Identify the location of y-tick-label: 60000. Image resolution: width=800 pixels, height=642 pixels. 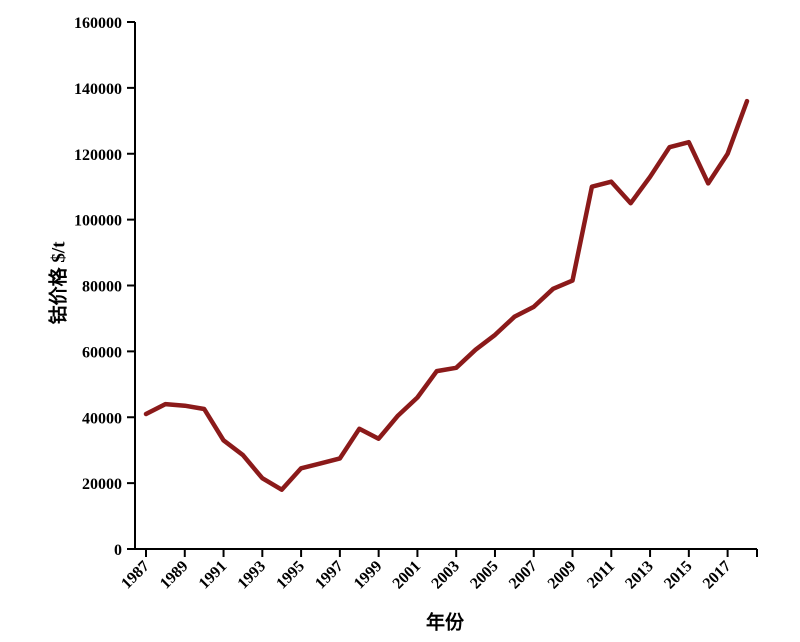
(102, 352).